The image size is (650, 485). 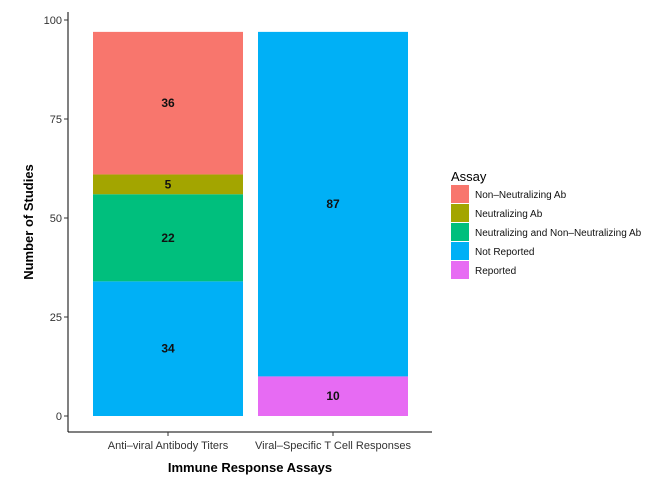 I want to click on y-axis-title: Number of Studies, so click(x=28, y=222).